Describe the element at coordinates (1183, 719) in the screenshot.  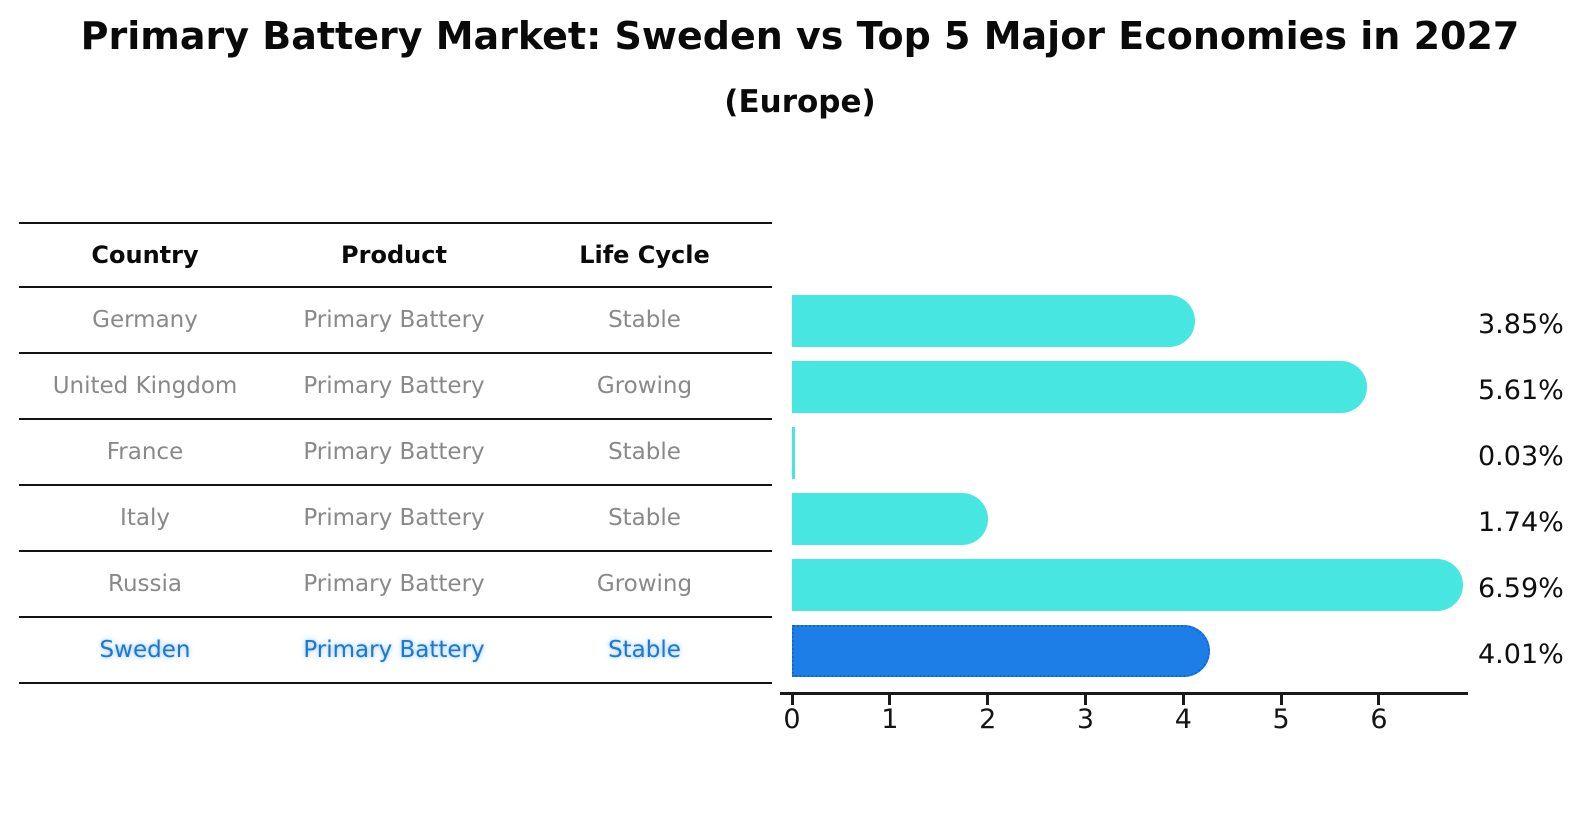
I see `x-axis-tick-label: 4` at that location.